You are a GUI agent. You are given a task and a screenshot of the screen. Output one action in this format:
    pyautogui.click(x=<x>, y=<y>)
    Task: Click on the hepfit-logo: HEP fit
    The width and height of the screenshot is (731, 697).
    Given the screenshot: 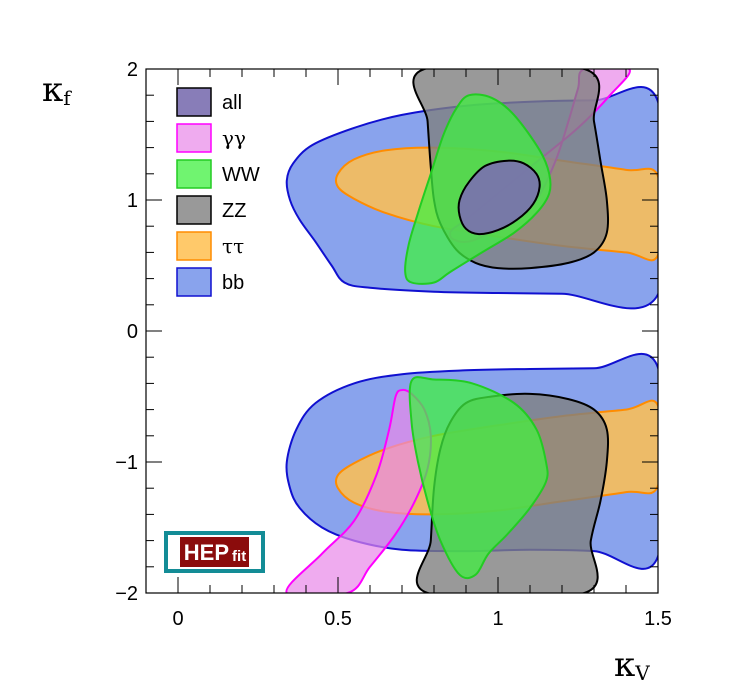 What is the action you would take?
    pyautogui.click(x=214, y=552)
    